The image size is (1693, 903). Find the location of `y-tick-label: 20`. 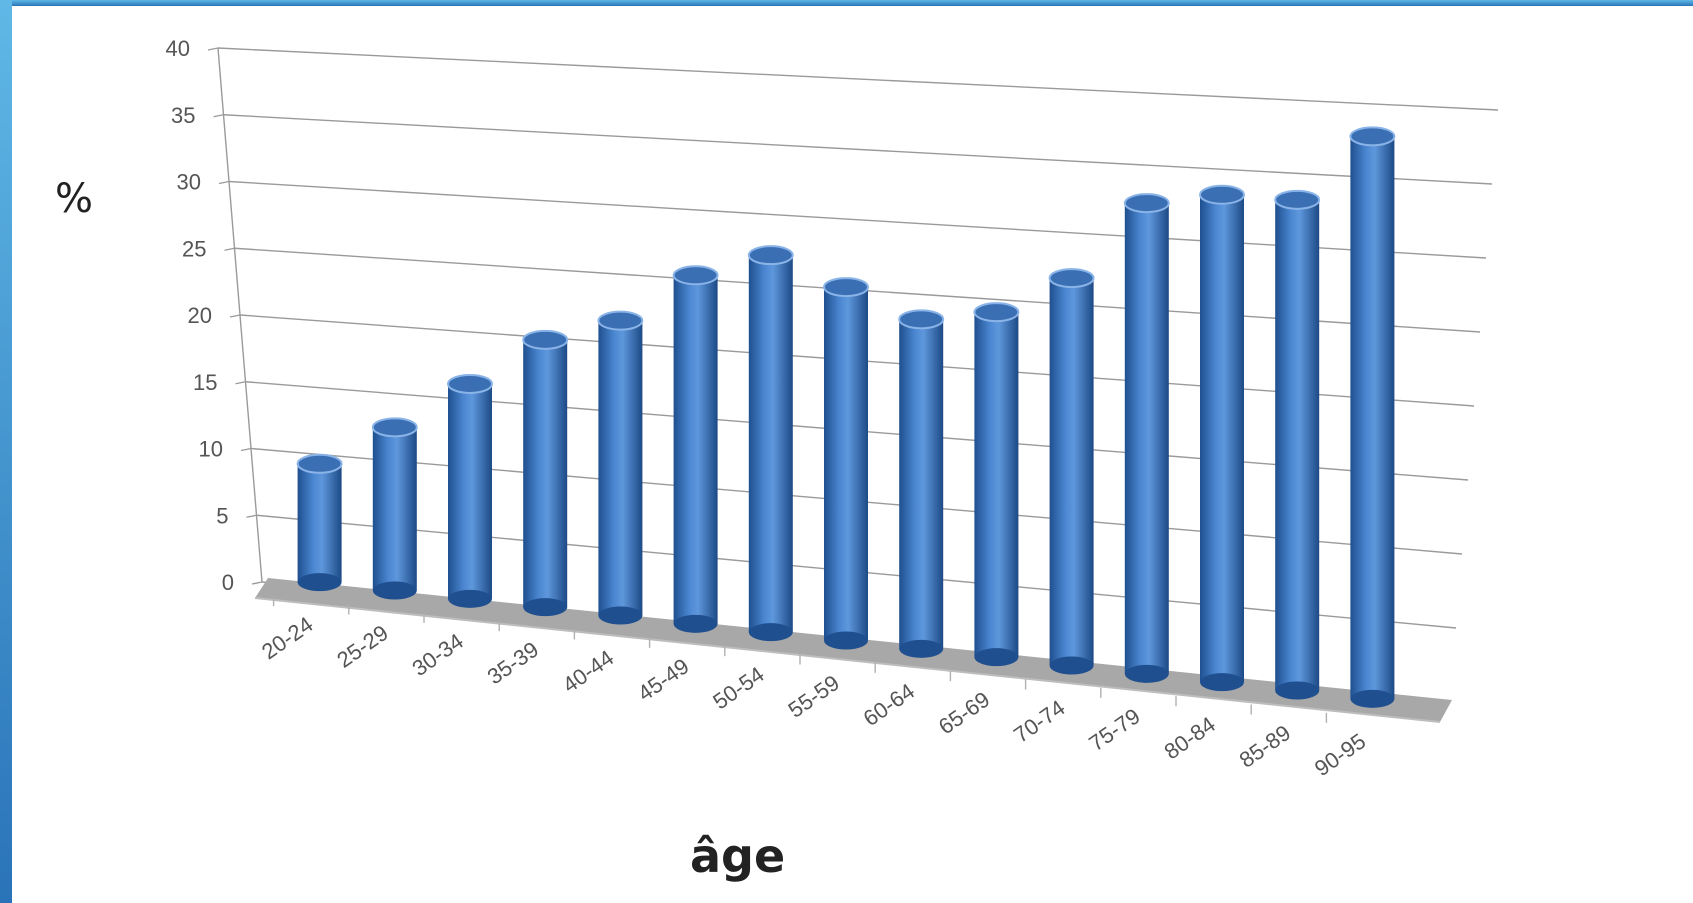

y-tick-label: 20 is located at coordinates (200, 315).